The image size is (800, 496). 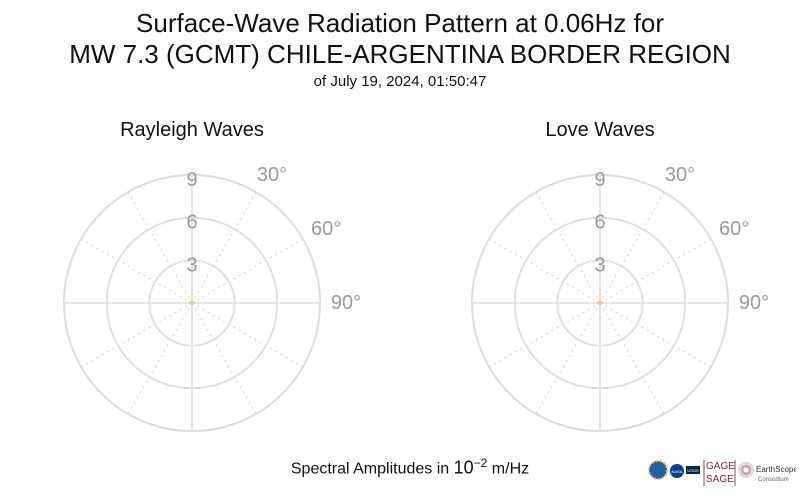 I want to click on caption-base: 10, so click(x=463, y=467).